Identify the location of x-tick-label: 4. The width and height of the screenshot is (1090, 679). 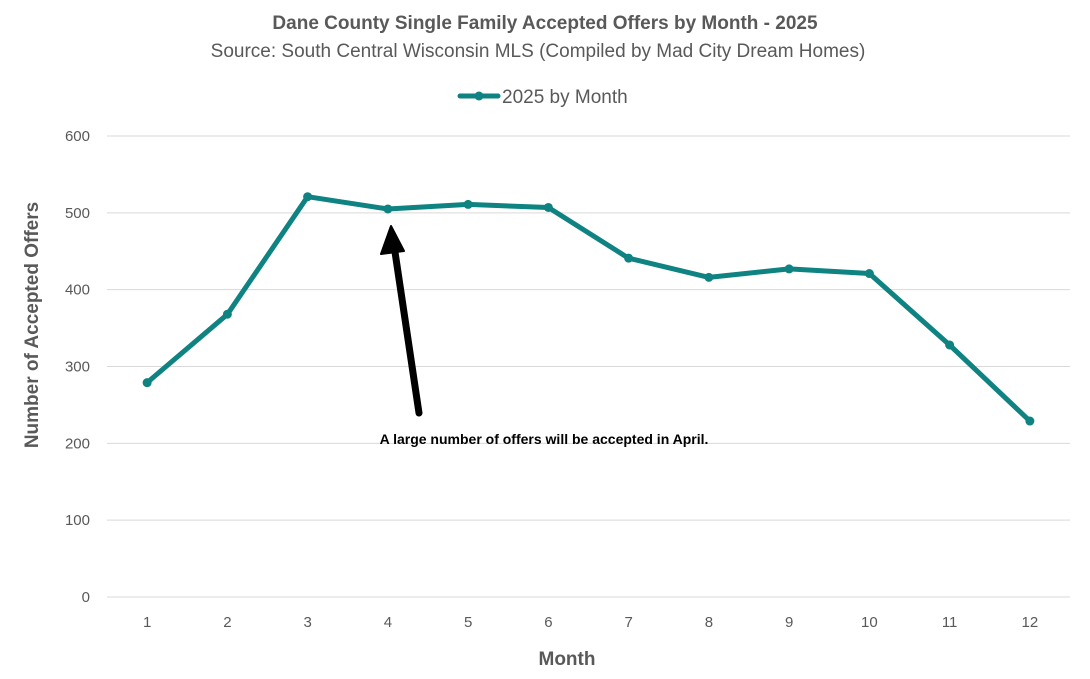
(388, 622).